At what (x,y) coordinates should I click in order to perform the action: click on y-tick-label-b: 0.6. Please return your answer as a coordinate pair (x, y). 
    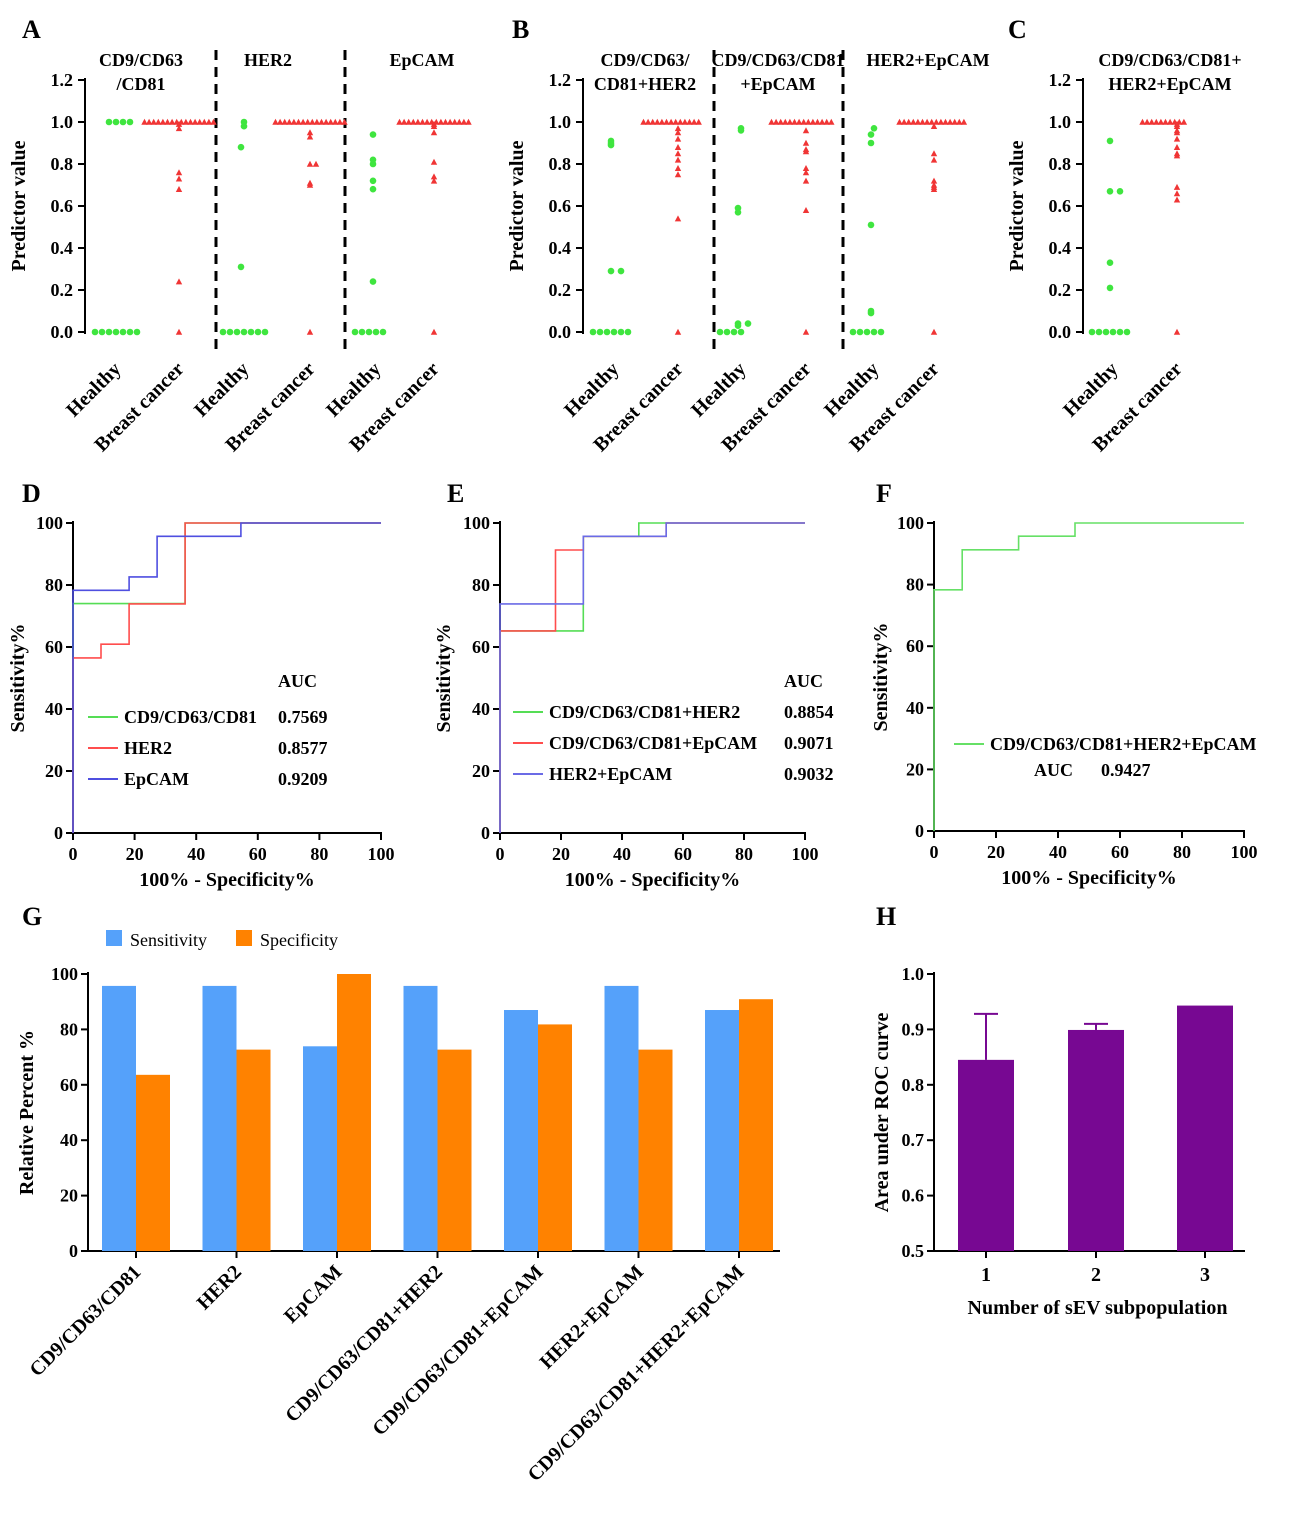
    Looking at the image, I should click on (560, 206).